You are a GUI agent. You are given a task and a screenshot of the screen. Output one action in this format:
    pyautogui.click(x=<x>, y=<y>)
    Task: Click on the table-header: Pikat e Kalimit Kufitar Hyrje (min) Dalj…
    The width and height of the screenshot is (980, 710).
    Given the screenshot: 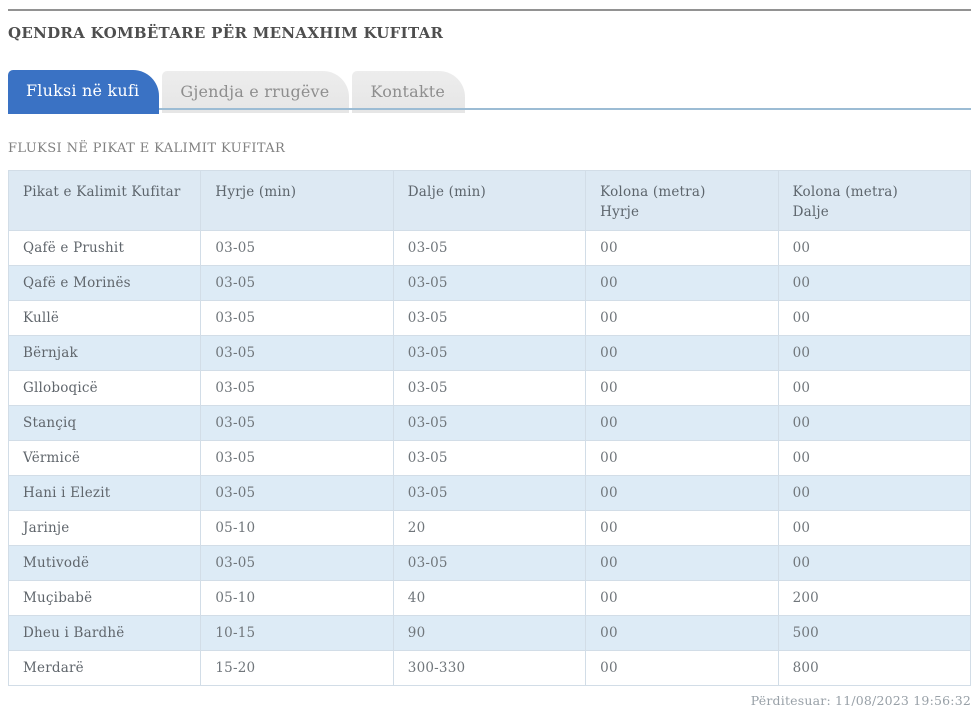 What is the action you would take?
    pyautogui.click(x=489, y=200)
    